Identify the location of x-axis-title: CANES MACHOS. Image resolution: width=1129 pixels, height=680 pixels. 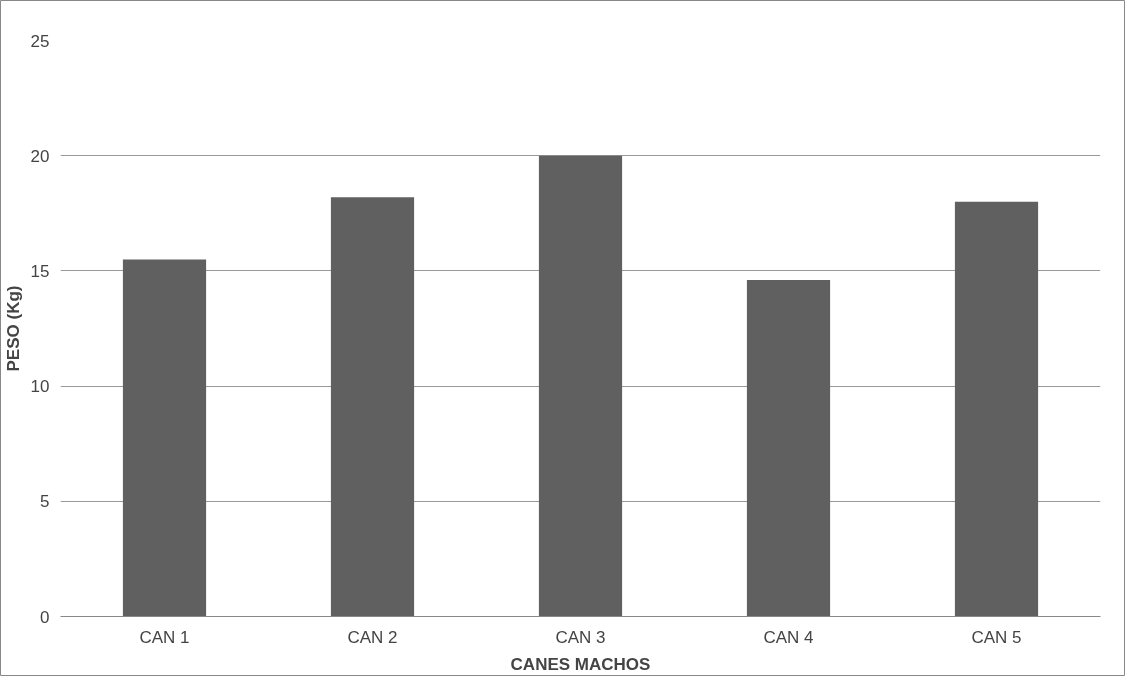
(580, 664).